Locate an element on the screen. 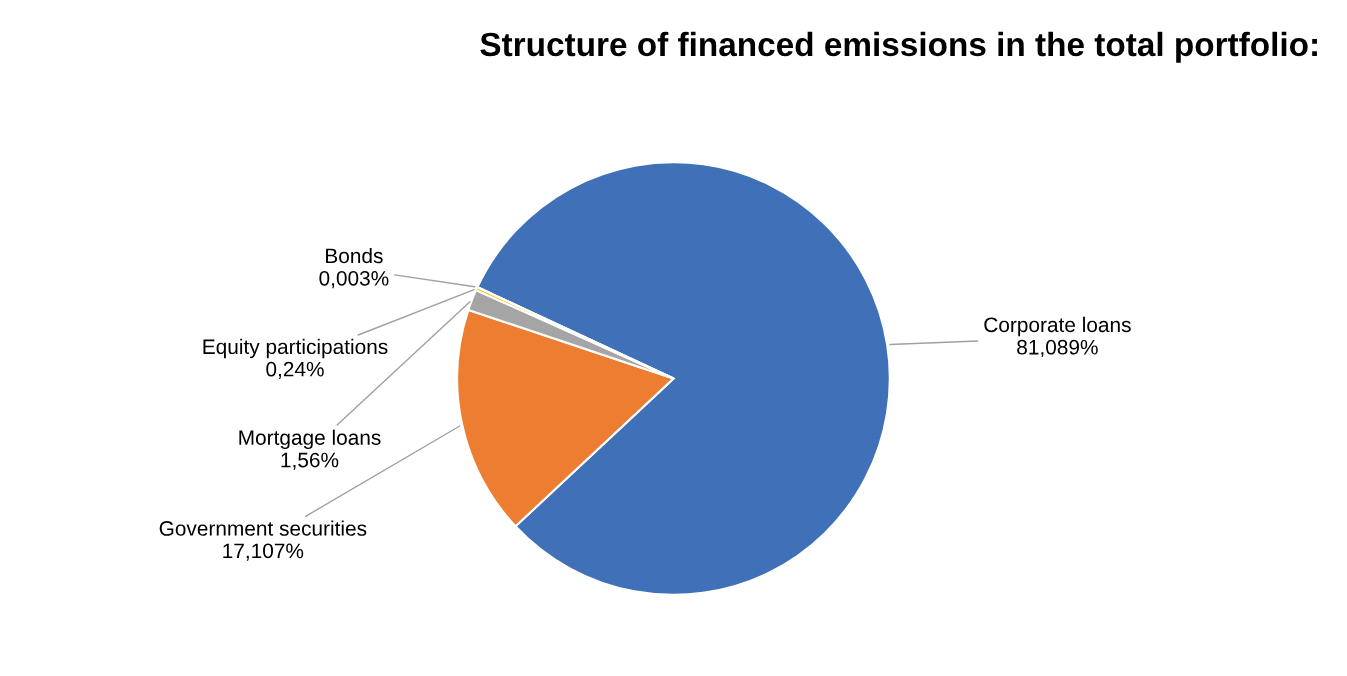  slice-label: Bonds is located at coordinates (354, 255).